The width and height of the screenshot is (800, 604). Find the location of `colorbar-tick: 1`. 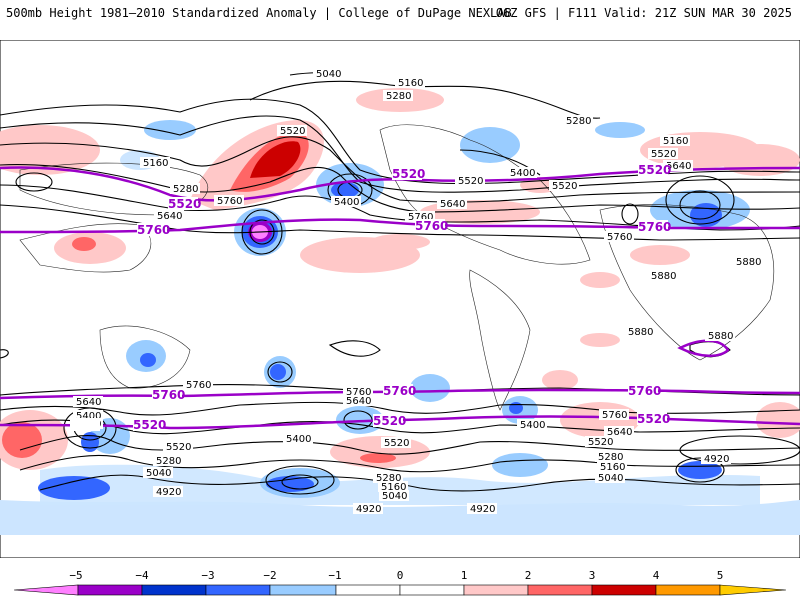

colorbar-tick: 1 is located at coordinates (464, 575).